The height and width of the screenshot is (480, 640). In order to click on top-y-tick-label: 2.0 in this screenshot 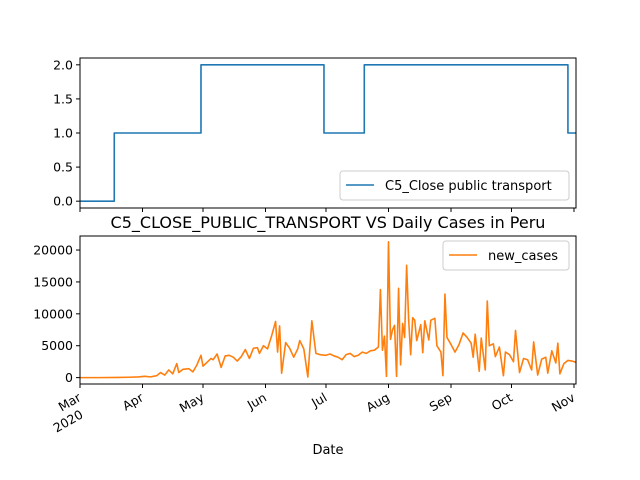, I will do `click(63, 64)`.